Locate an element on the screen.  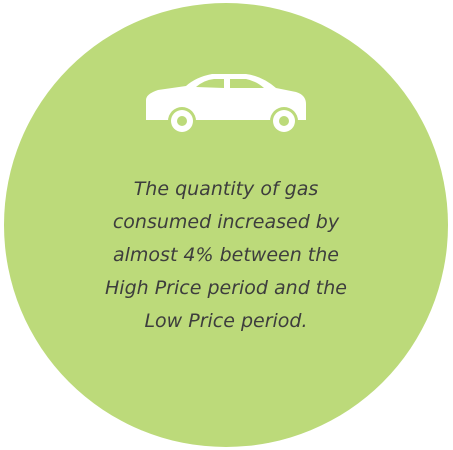
caption-line: The quantity of gas is located at coordinates (226, 189).